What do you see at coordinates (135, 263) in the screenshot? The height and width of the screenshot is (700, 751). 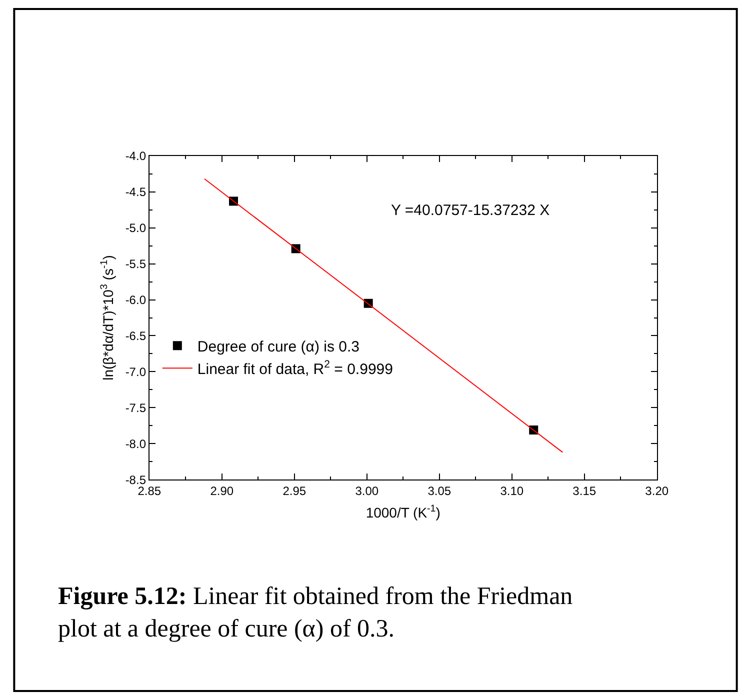 I see `y-tick-label: -5.5` at bounding box center [135, 263].